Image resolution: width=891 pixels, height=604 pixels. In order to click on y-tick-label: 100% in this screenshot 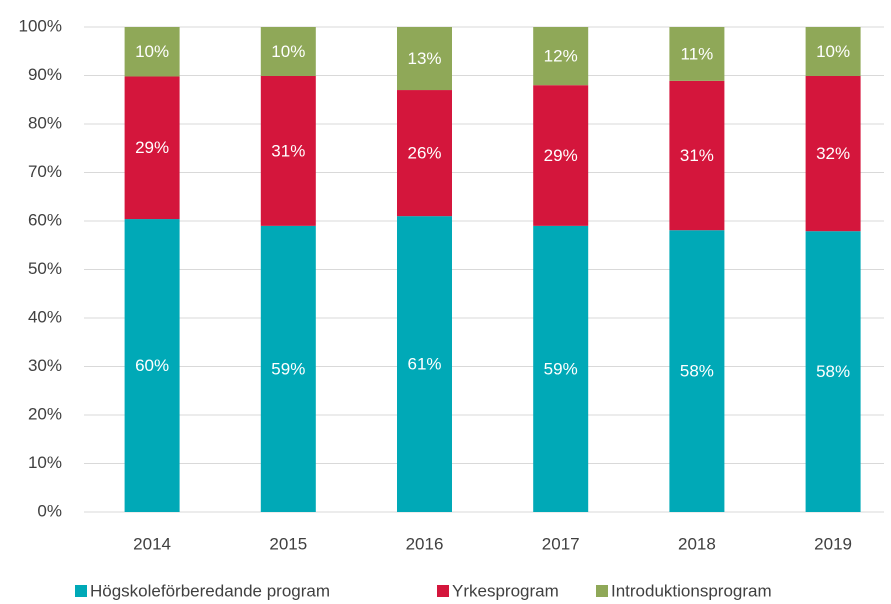, I will do `click(40, 25)`.